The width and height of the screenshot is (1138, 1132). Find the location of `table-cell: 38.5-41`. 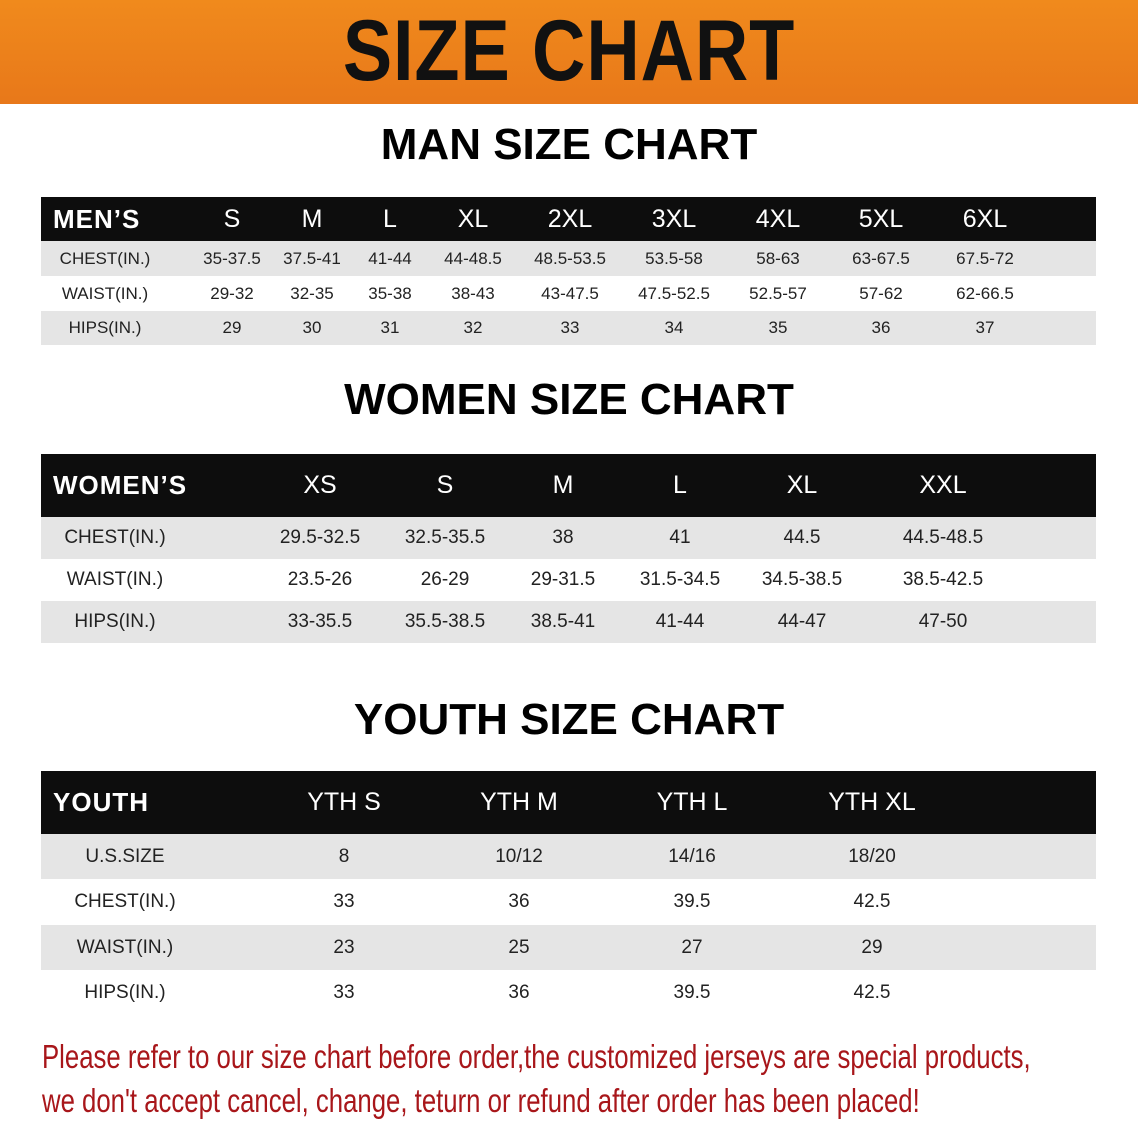

table-cell: 38.5-41 is located at coordinates (563, 621).